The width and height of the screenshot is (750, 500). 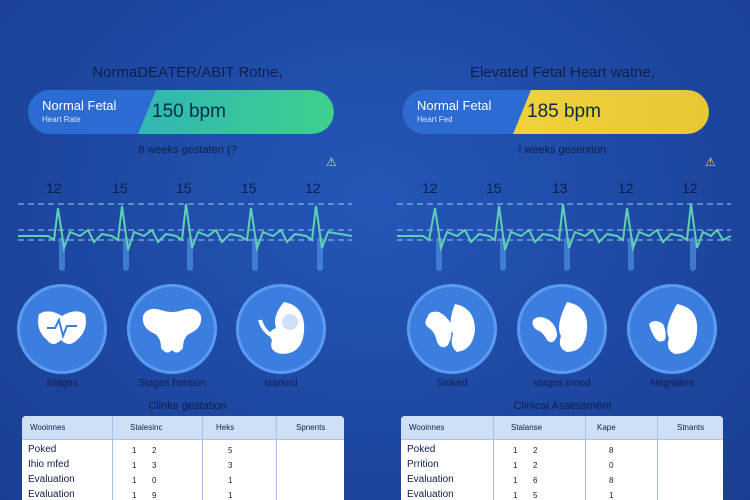 I want to click on table-row: Evaluation 1 9 1, so click(x=183, y=494).